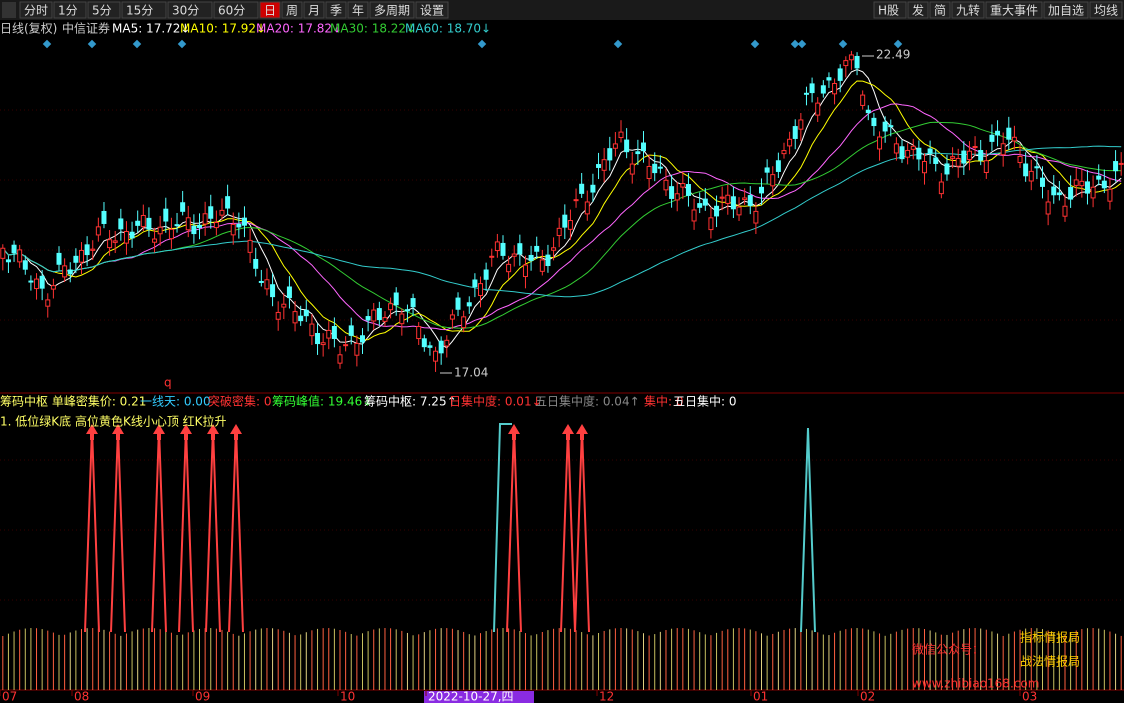  I want to click on toolbar-button: 重大事件, so click(1014, 11).